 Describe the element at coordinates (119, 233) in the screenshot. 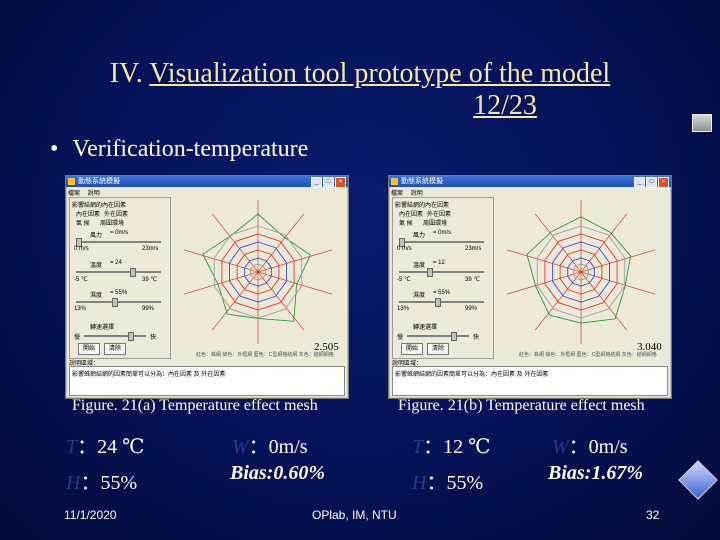

I see `wind-value: = 0m/s` at that location.